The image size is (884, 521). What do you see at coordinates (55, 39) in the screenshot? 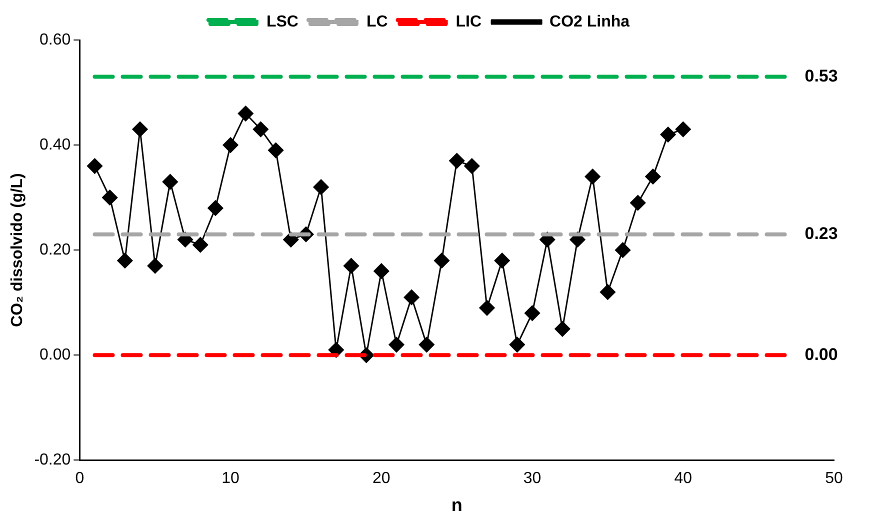
I see `y-tick-label: 0.60` at bounding box center [55, 39].